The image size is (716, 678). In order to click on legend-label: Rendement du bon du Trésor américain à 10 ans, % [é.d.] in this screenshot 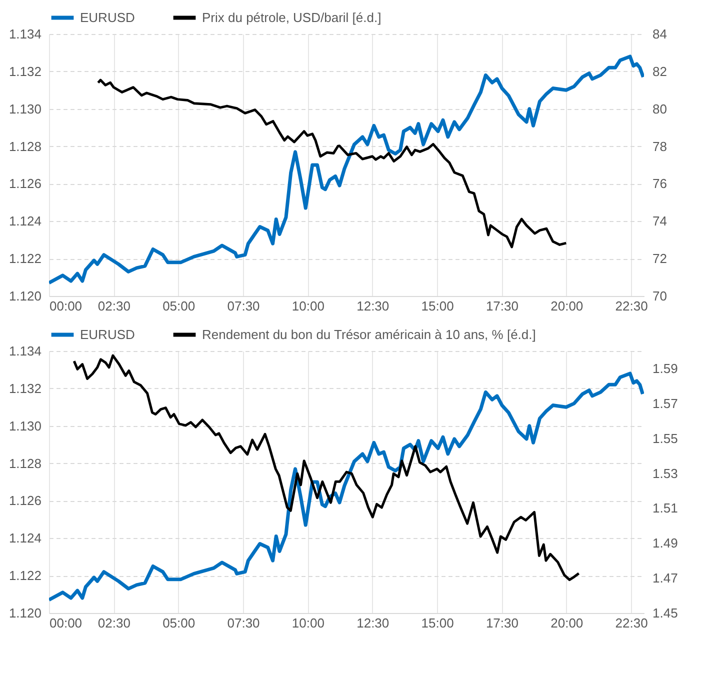, I will do `click(369, 334)`.